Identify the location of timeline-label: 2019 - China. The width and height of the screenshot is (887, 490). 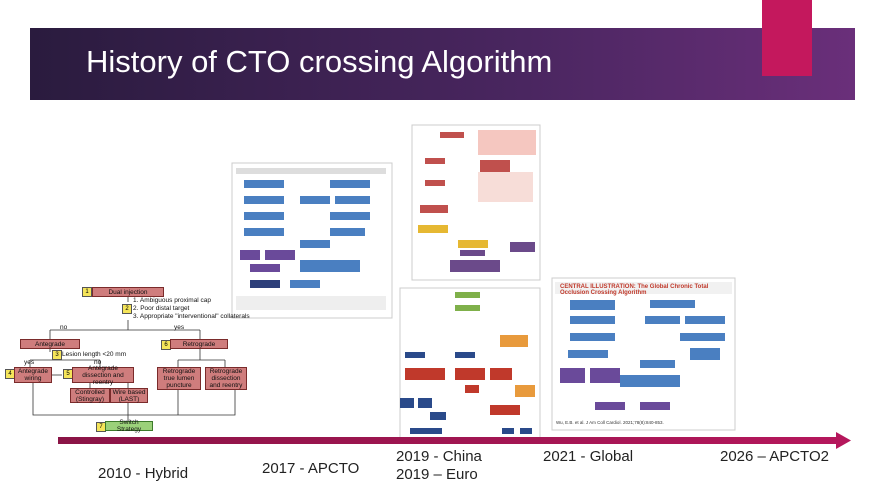
(439, 456).